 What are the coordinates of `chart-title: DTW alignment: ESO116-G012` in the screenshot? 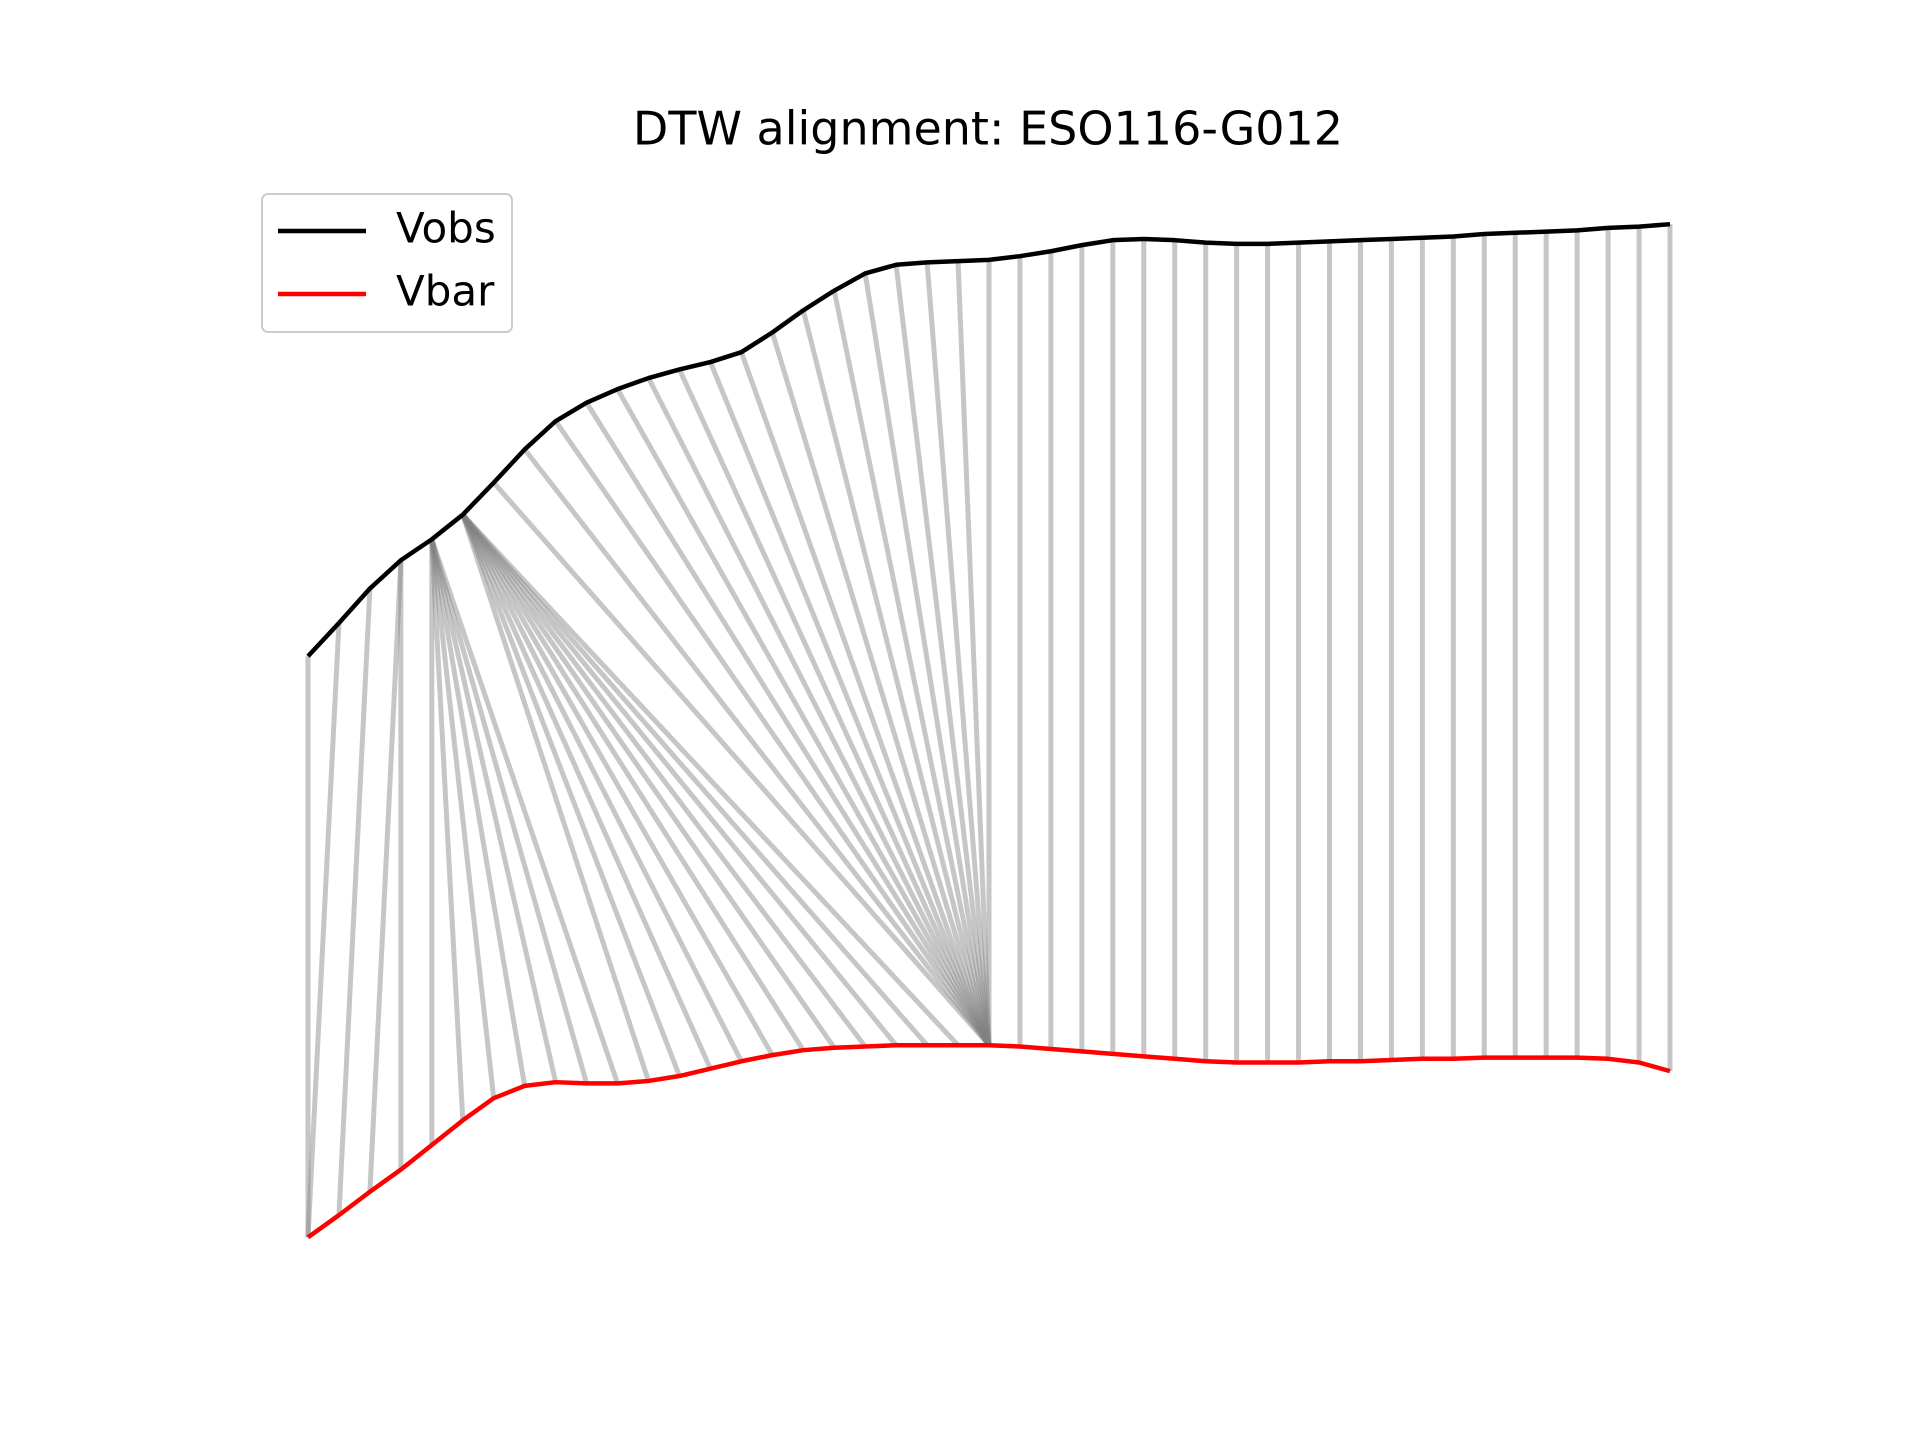 It's located at (988, 129).